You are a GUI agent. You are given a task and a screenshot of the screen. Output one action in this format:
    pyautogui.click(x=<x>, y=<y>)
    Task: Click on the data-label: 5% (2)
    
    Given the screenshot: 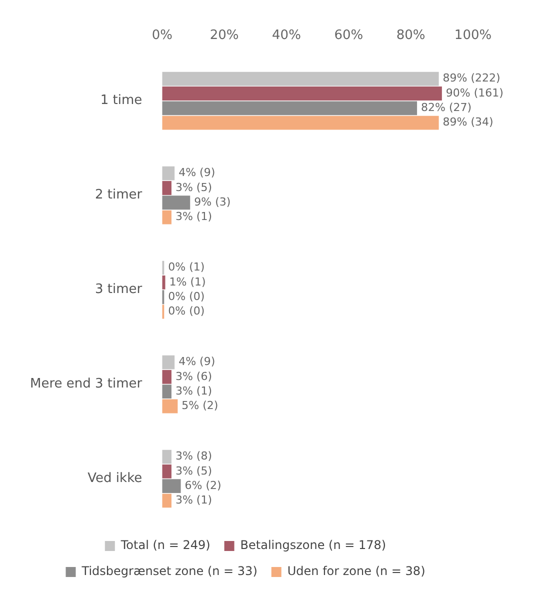 What is the action you would take?
    pyautogui.click(x=200, y=405)
    